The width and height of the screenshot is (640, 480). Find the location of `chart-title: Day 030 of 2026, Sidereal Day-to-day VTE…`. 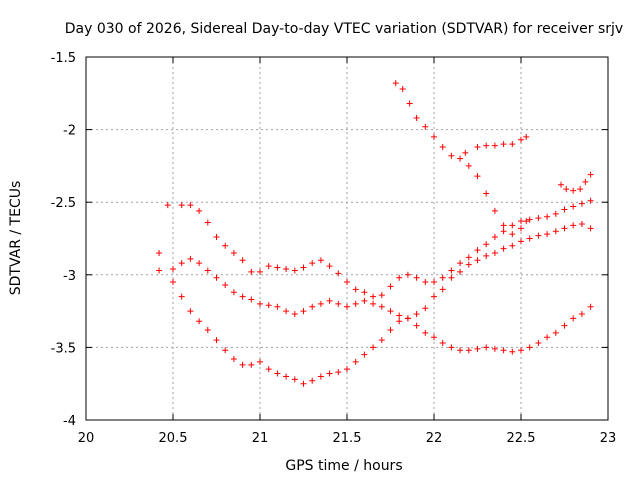

chart-title: Day 030 of 2026, Sidereal Day-to-day VTE… is located at coordinates (344, 29).